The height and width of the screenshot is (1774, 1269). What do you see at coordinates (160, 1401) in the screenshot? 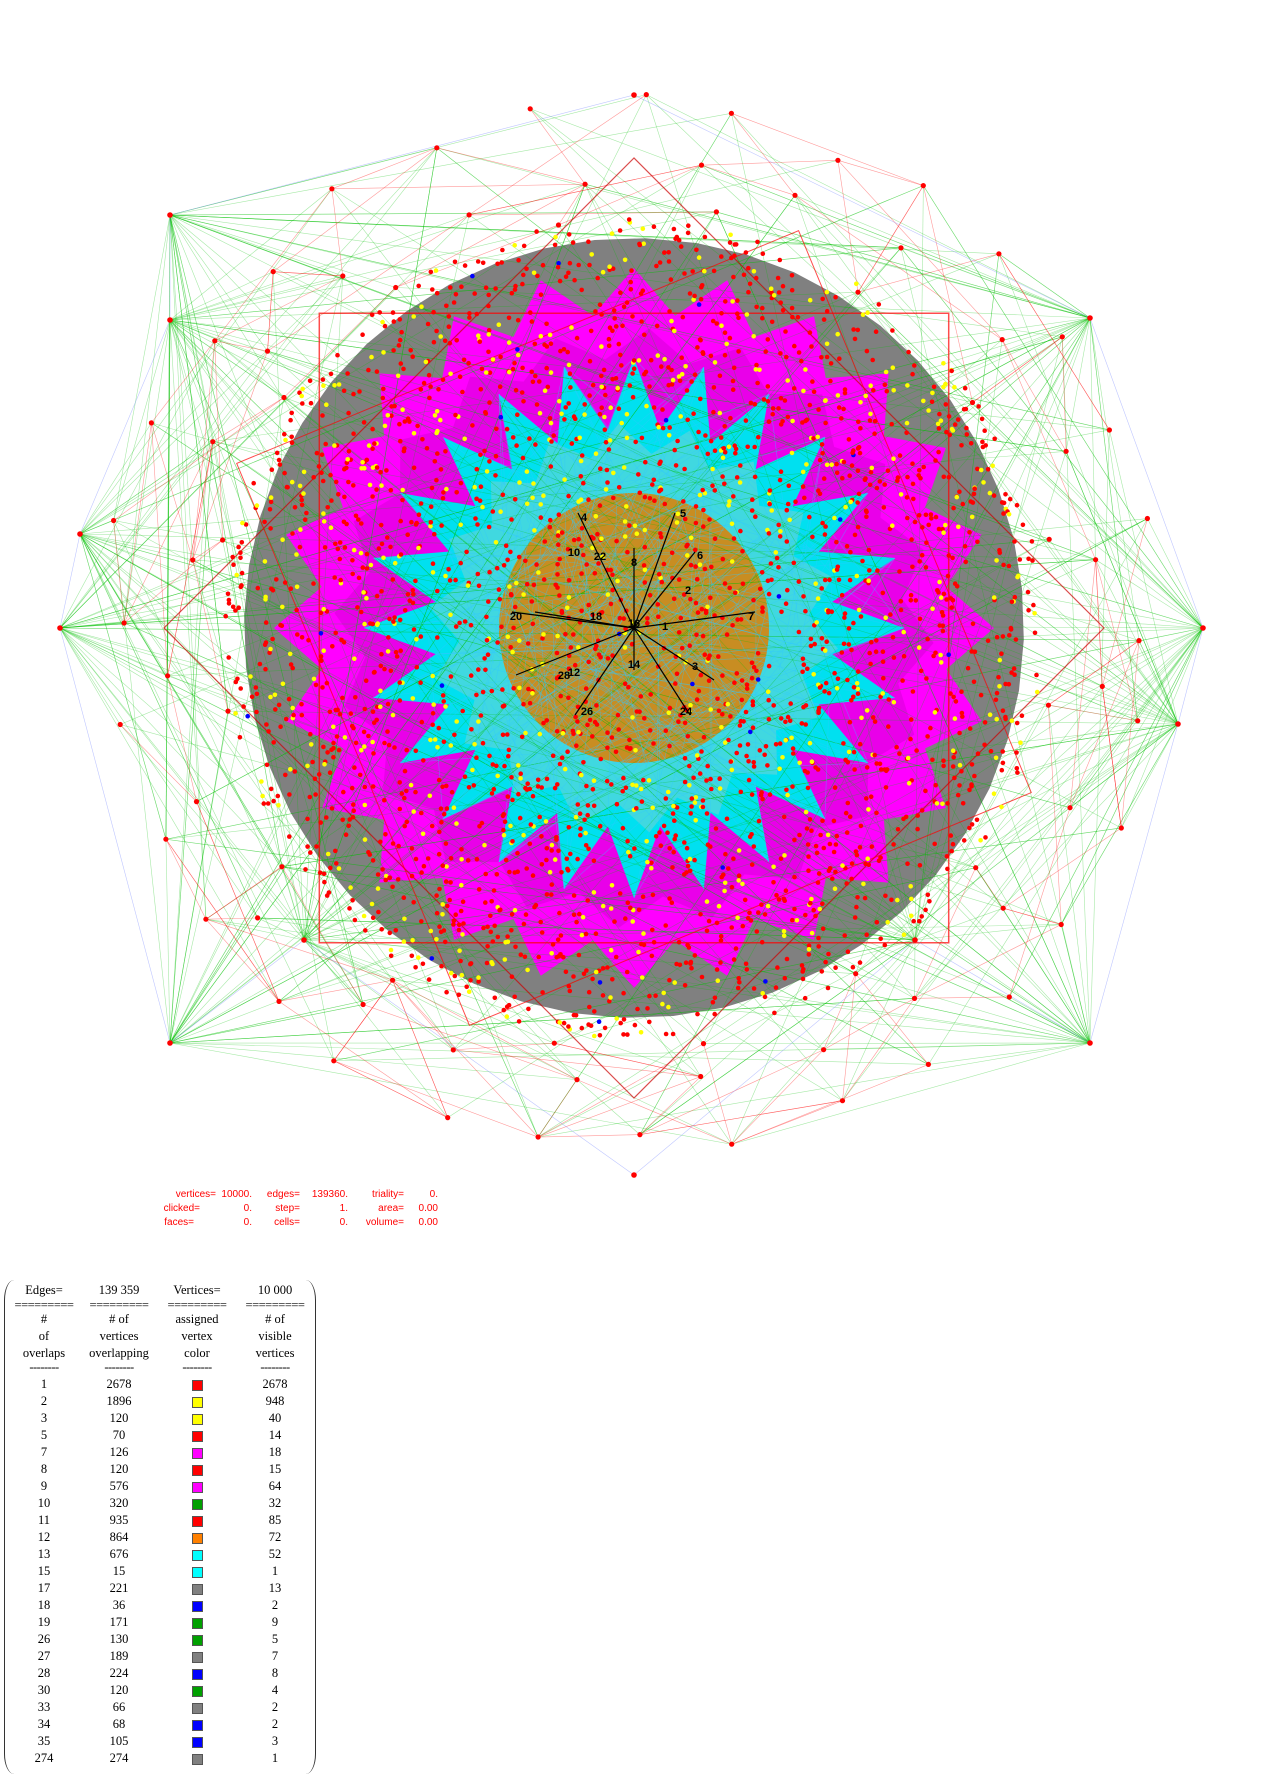
I see `table-row: 2 1896 948` at bounding box center [160, 1401].